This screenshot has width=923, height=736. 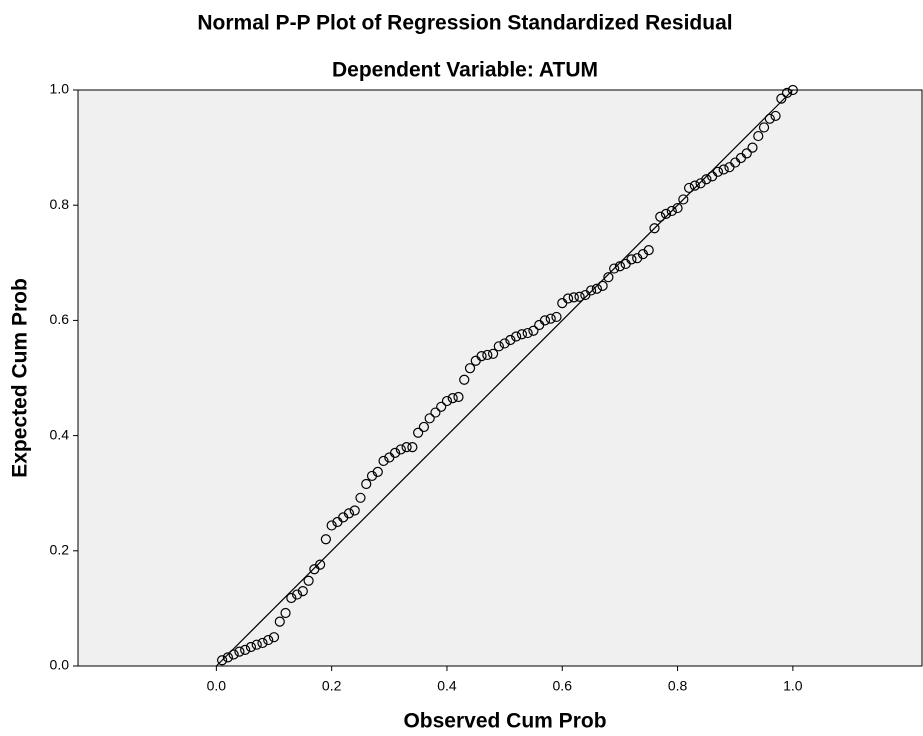 What do you see at coordinates (60, 434) in the screenshot?
I see `y-tick-label: 0.4` at bounding box center [60, 434].